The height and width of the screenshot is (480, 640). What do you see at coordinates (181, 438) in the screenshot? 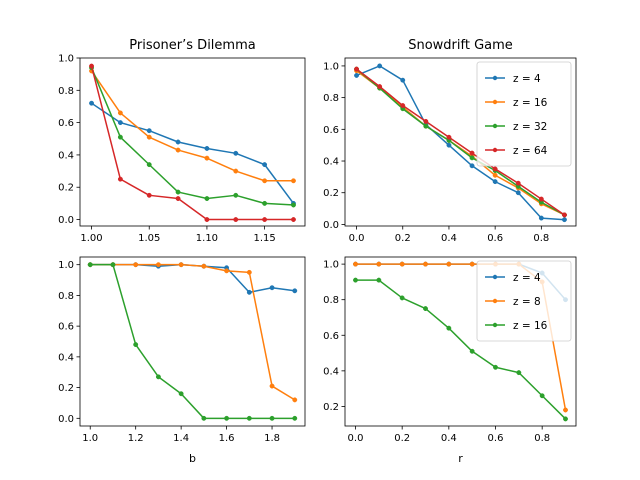
I see `x-tick-label: 1.4` at bounding box center [181, 438].